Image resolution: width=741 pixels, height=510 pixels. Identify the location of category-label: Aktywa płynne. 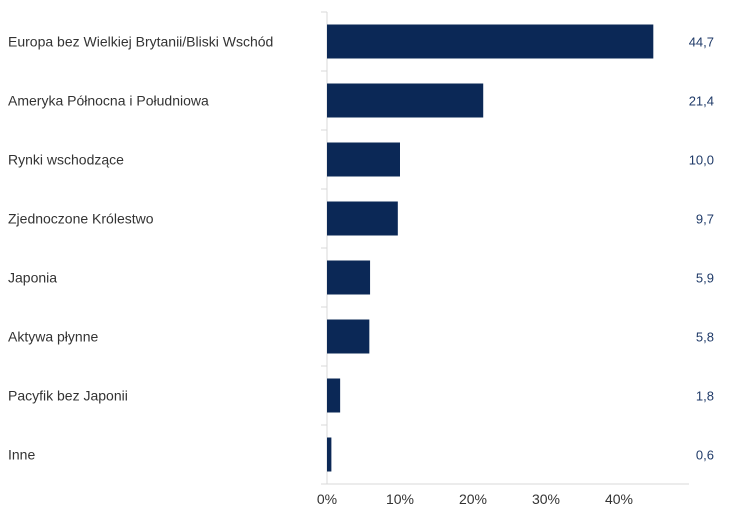
(53, 337).